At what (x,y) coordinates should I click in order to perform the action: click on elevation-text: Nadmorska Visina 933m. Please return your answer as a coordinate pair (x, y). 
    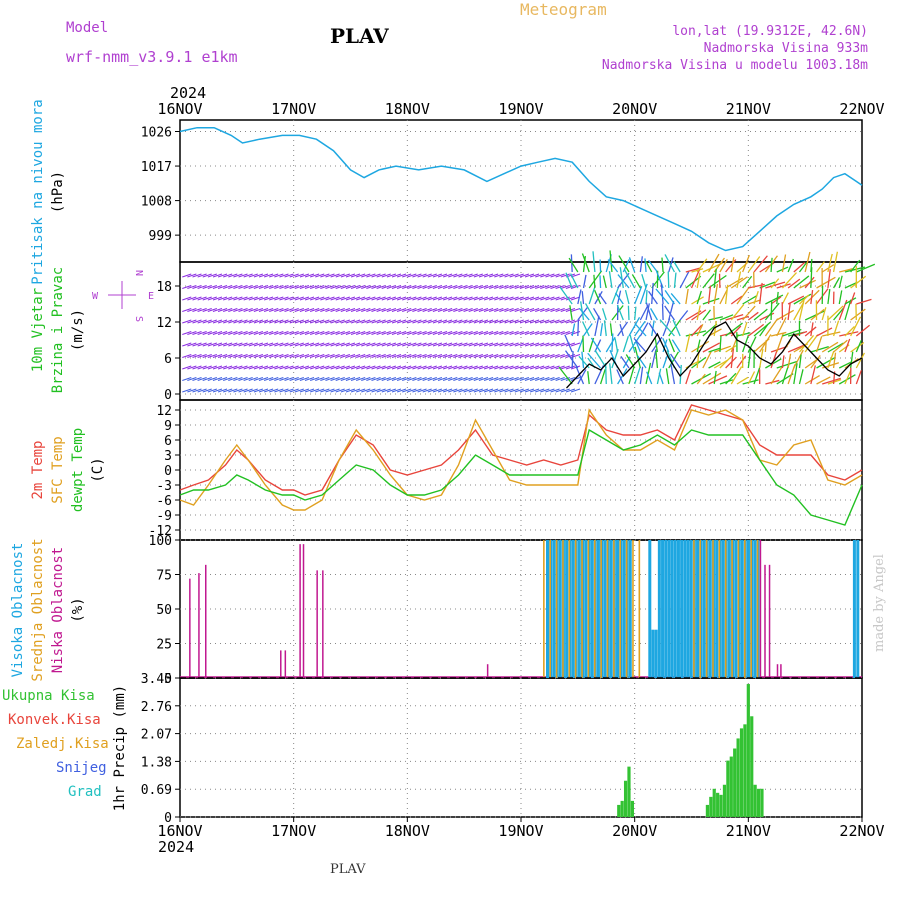
    Looking at the image, I should click on (785, 48).